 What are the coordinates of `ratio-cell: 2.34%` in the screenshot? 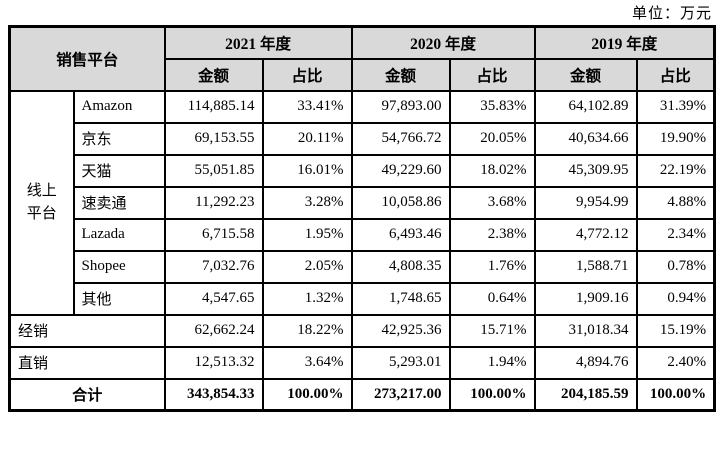 It's located at (675, 234).